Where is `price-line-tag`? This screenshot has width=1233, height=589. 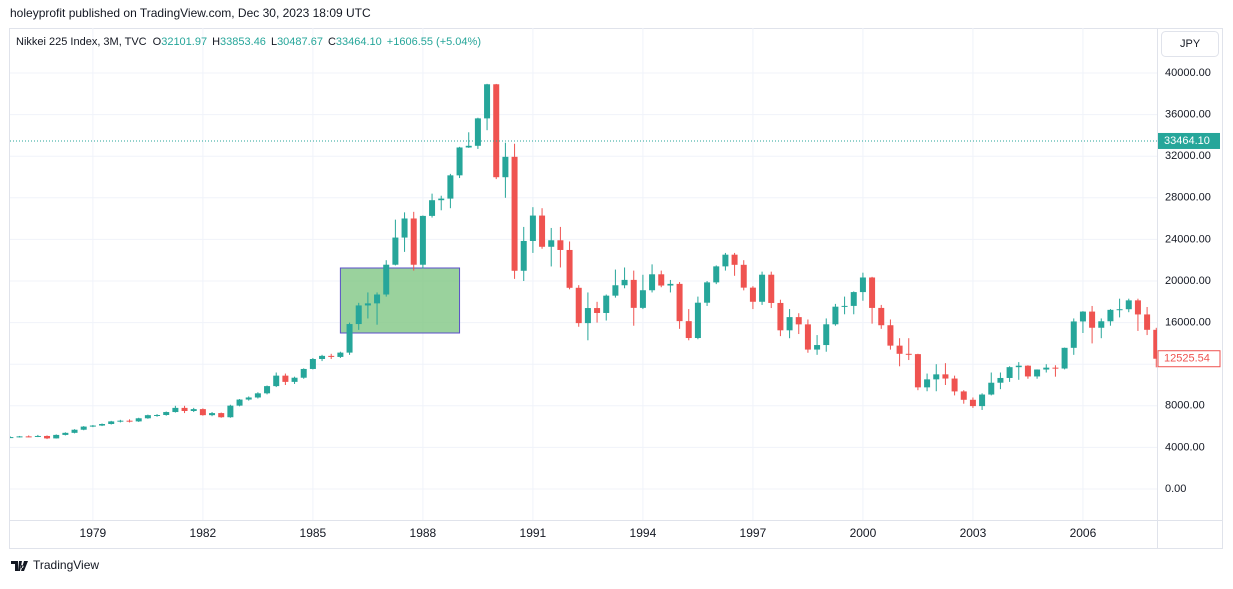 price-line-tag is located at coordinates (1189, 140).